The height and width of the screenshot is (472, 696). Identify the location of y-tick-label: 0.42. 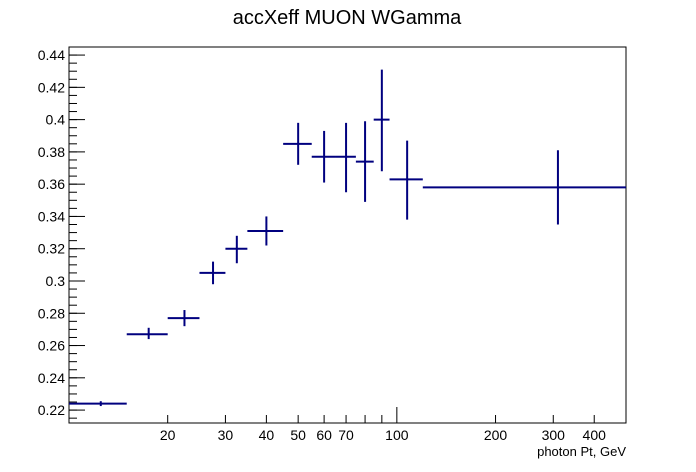
(51, 87).